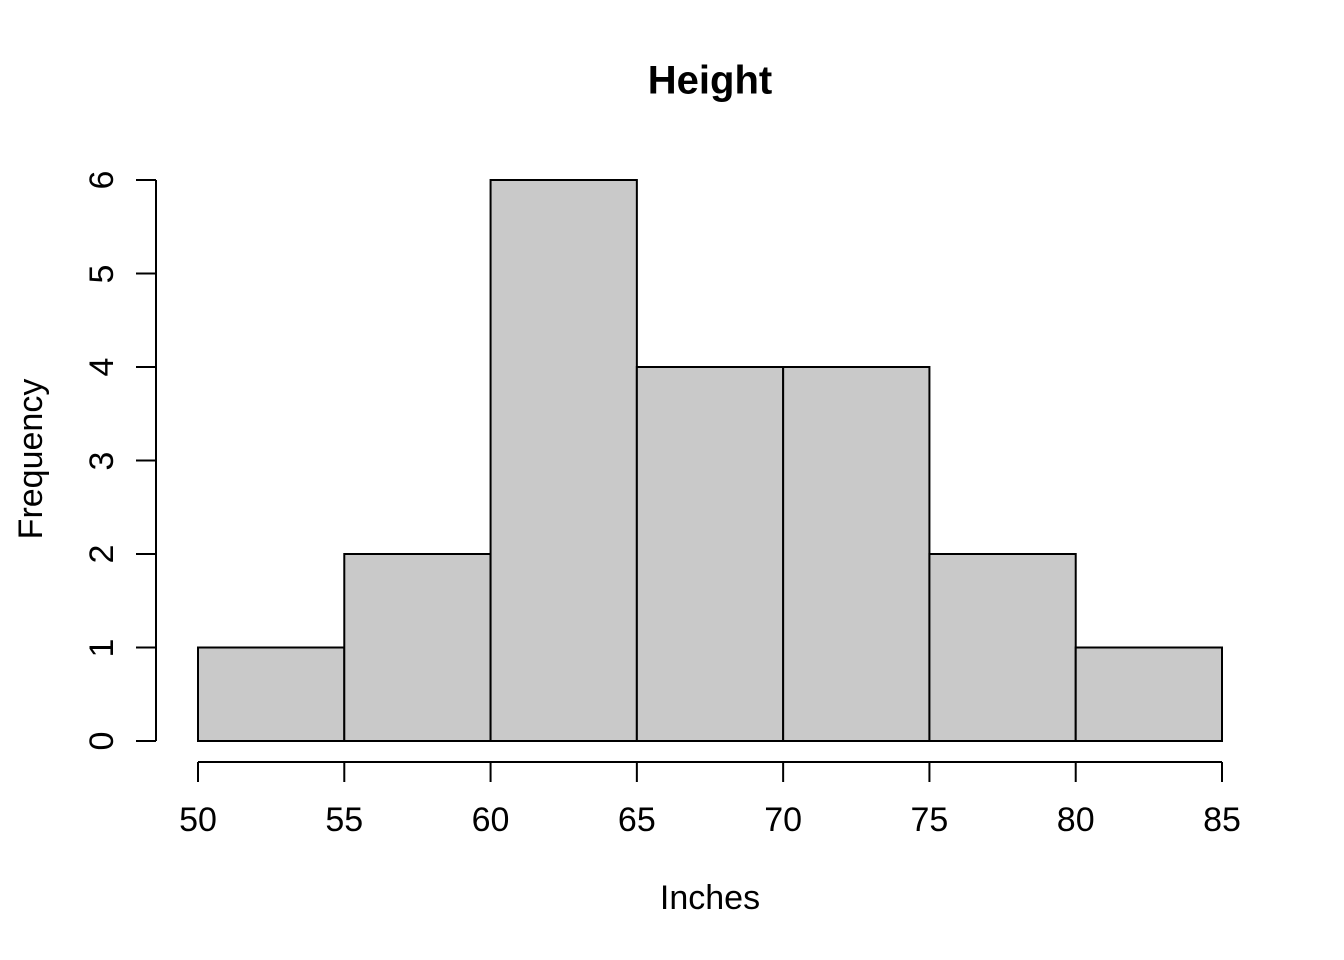  Describe the element at coordinates (636, 820) in the screenshot. I see `x-tick-label: 65` at that location.